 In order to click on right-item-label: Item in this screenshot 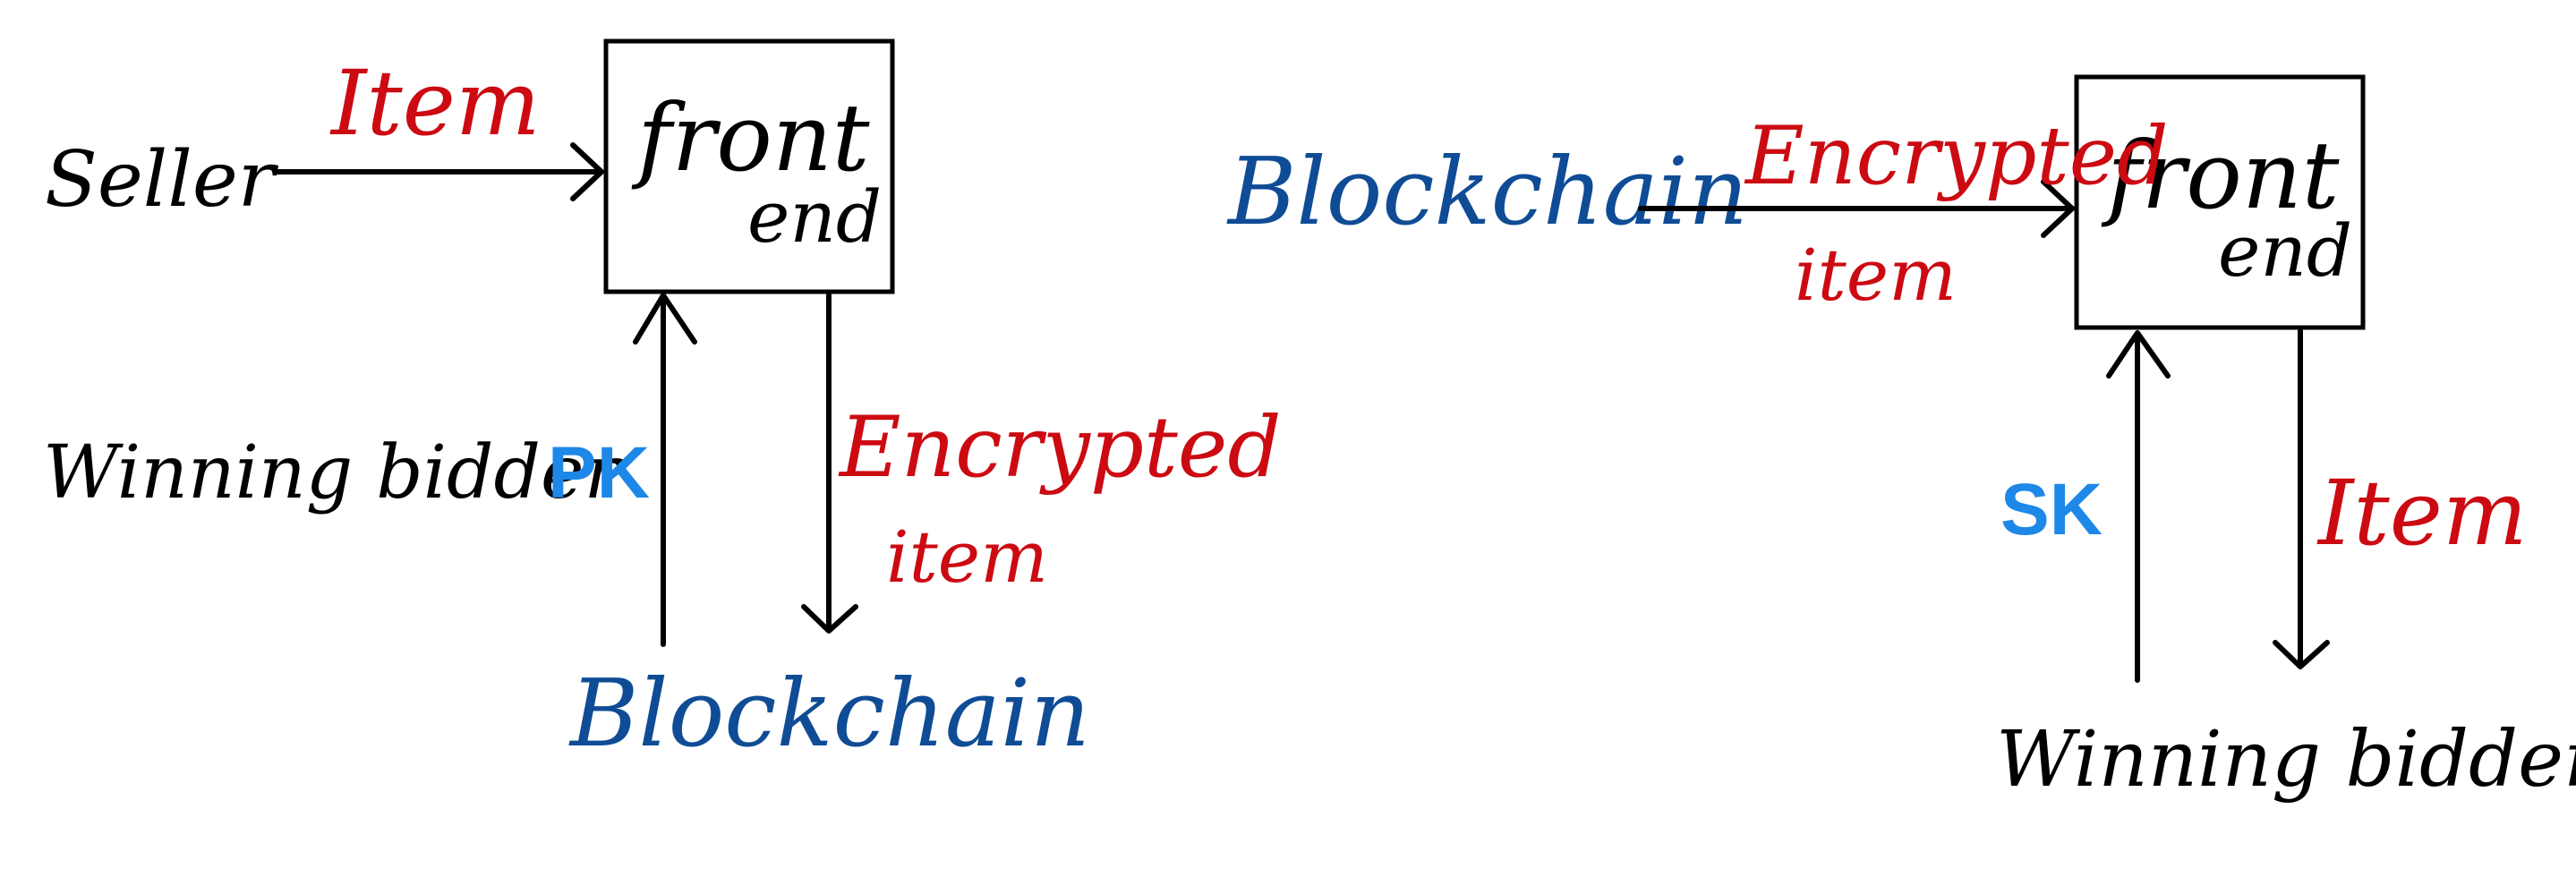, I will do `click(2422, 513)`.